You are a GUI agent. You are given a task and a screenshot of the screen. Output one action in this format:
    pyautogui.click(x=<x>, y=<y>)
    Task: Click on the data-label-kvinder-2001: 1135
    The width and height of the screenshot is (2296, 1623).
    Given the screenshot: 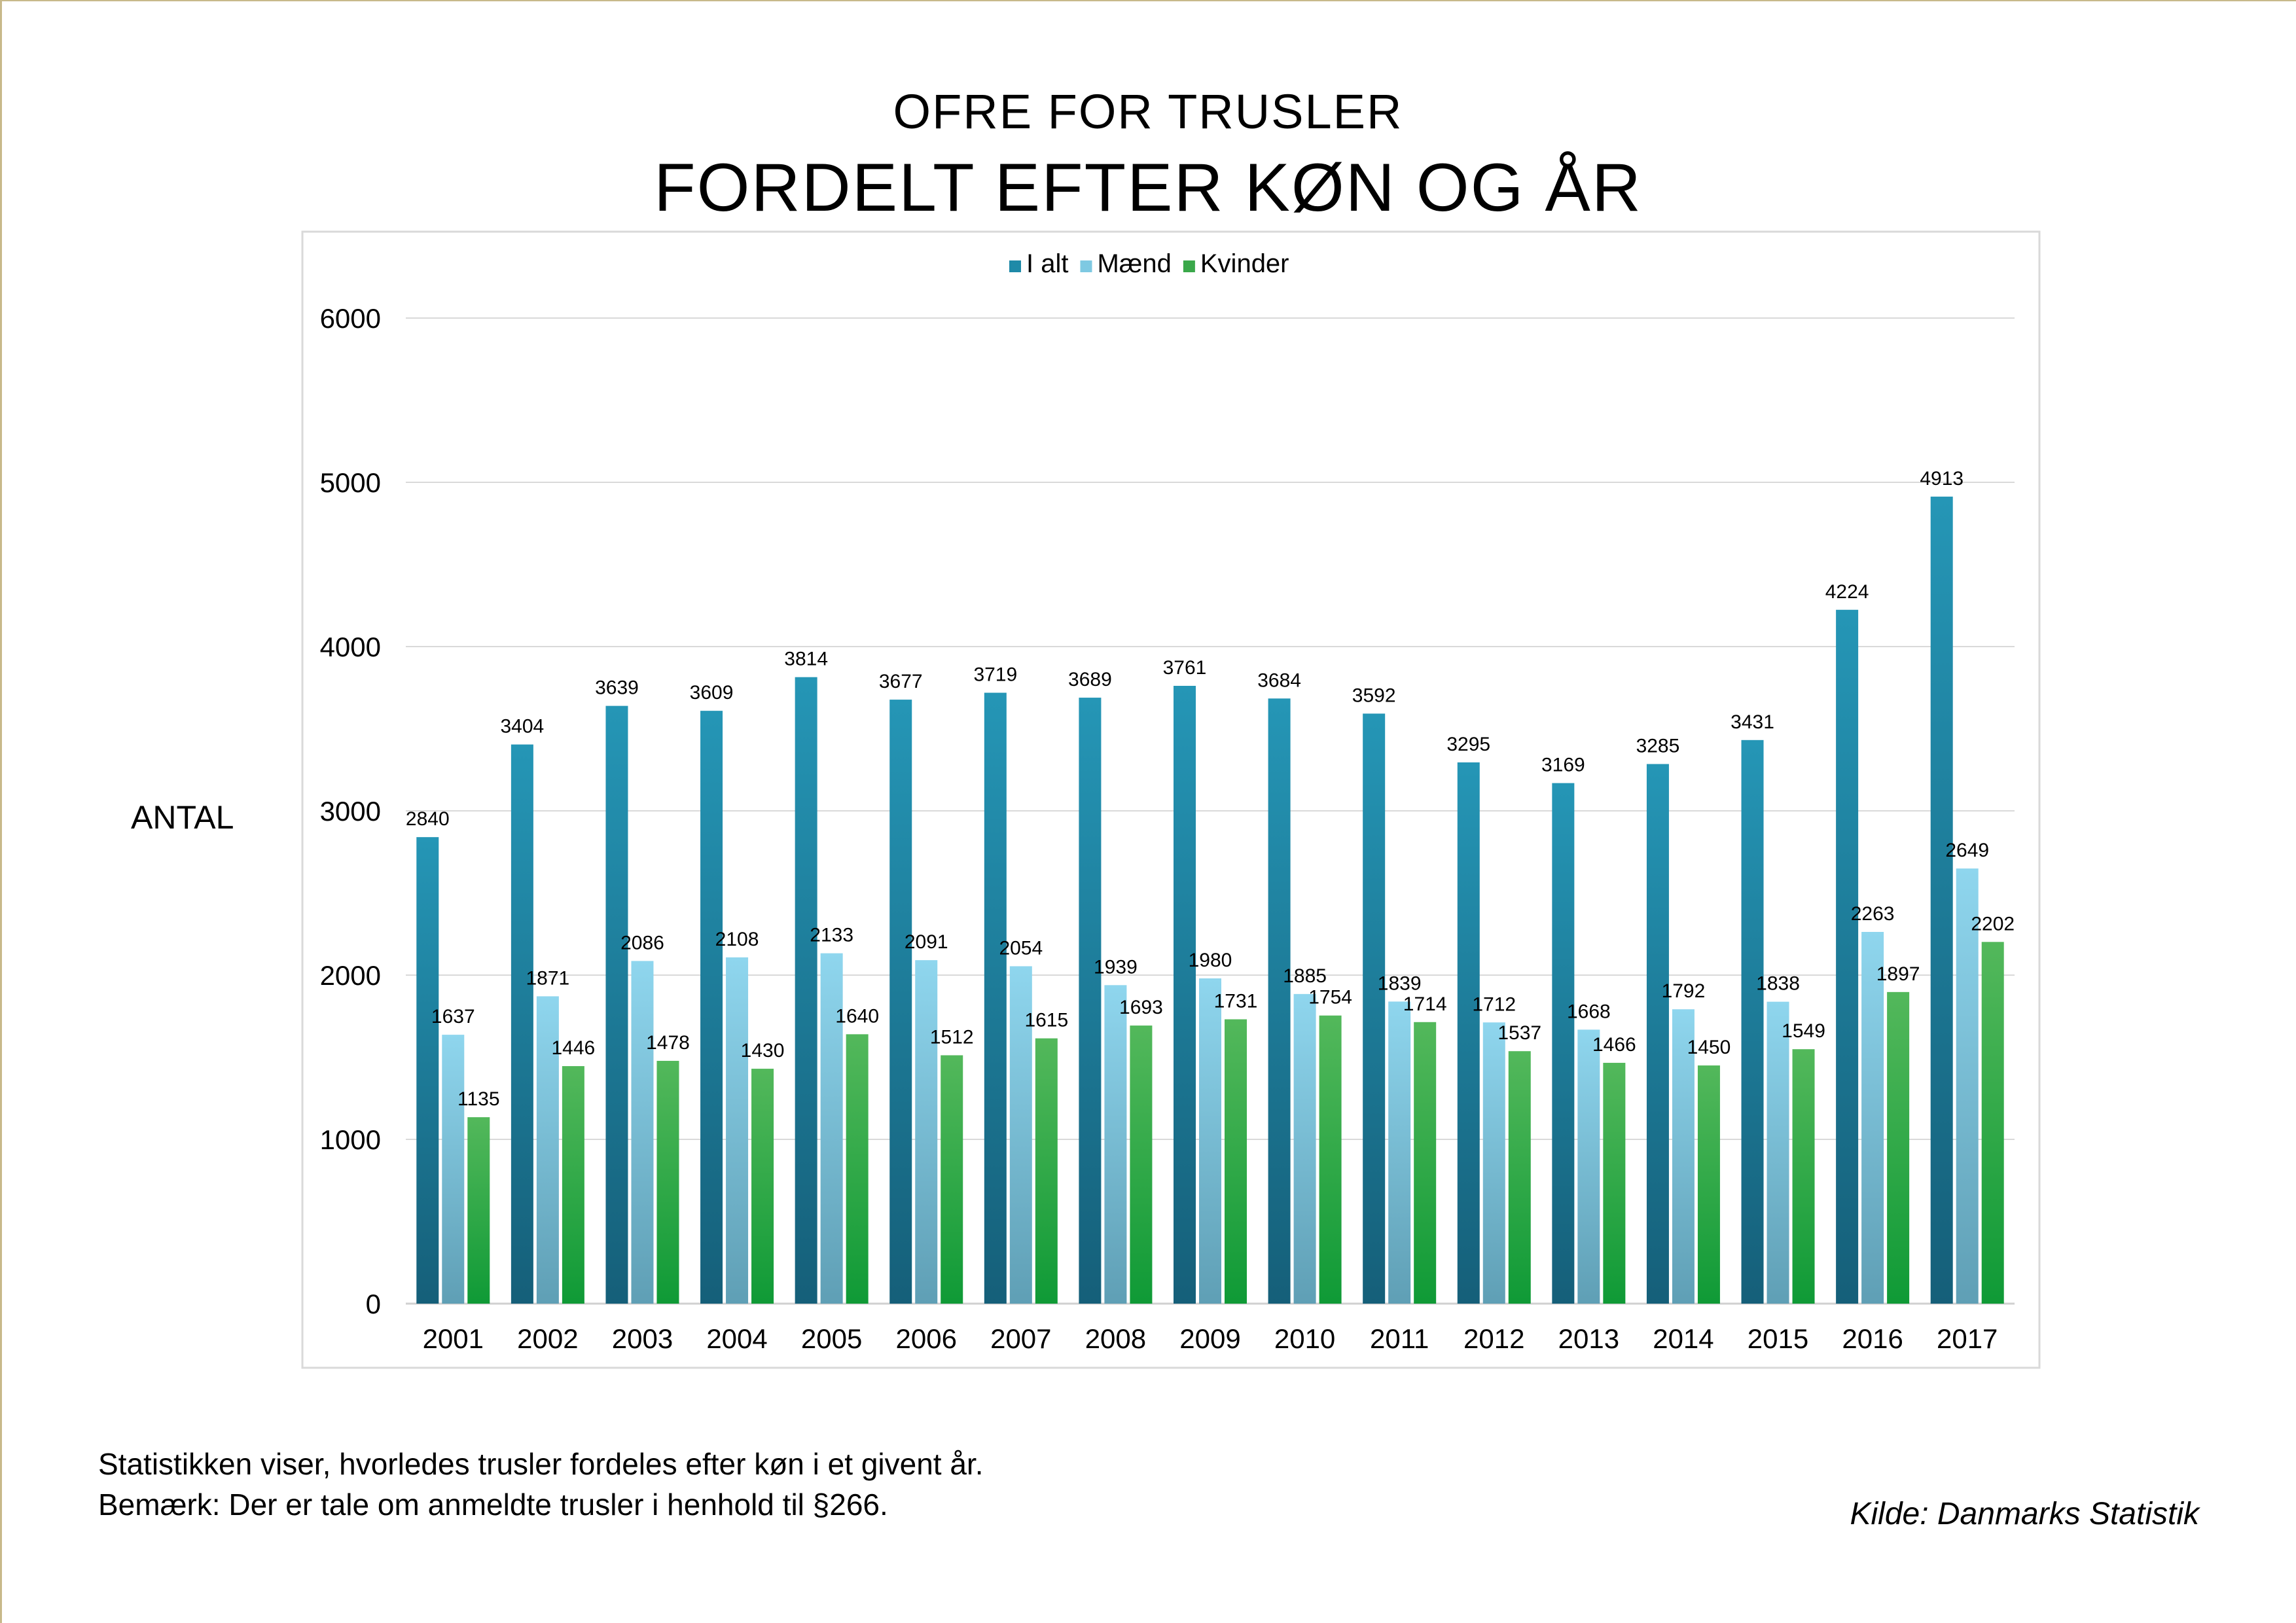 What is the action you would take?
    pyautogui.click(x=478, y=1099)
    